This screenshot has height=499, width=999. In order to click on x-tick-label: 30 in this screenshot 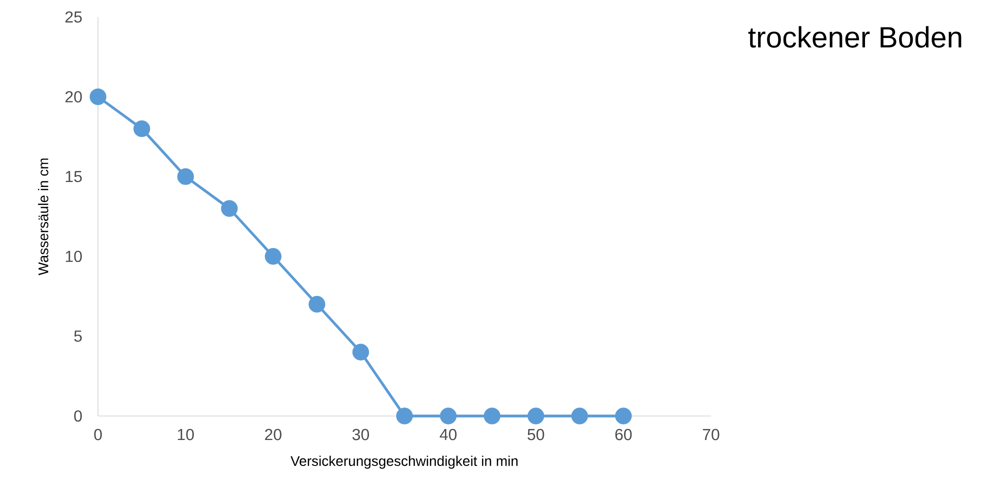, I will do `click(360, 434)`.